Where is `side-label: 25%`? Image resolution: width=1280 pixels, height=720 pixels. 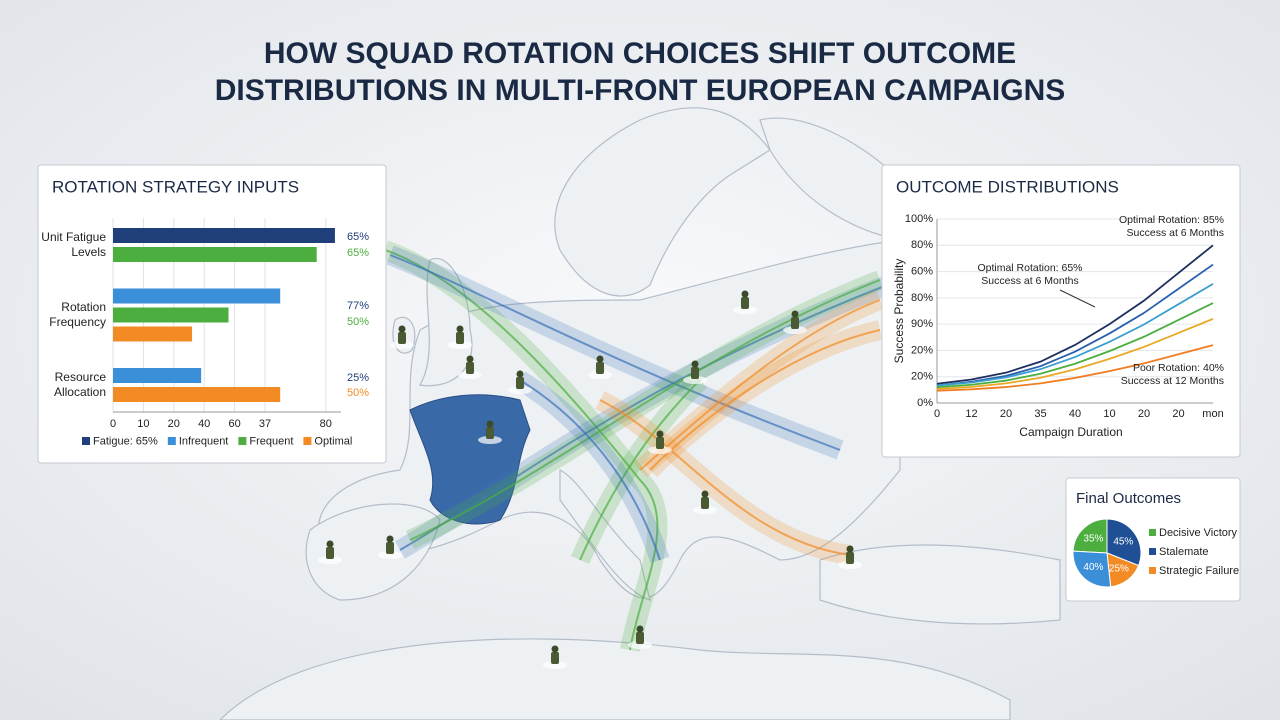
side-label: 25% is located at coordinates (358, 378).